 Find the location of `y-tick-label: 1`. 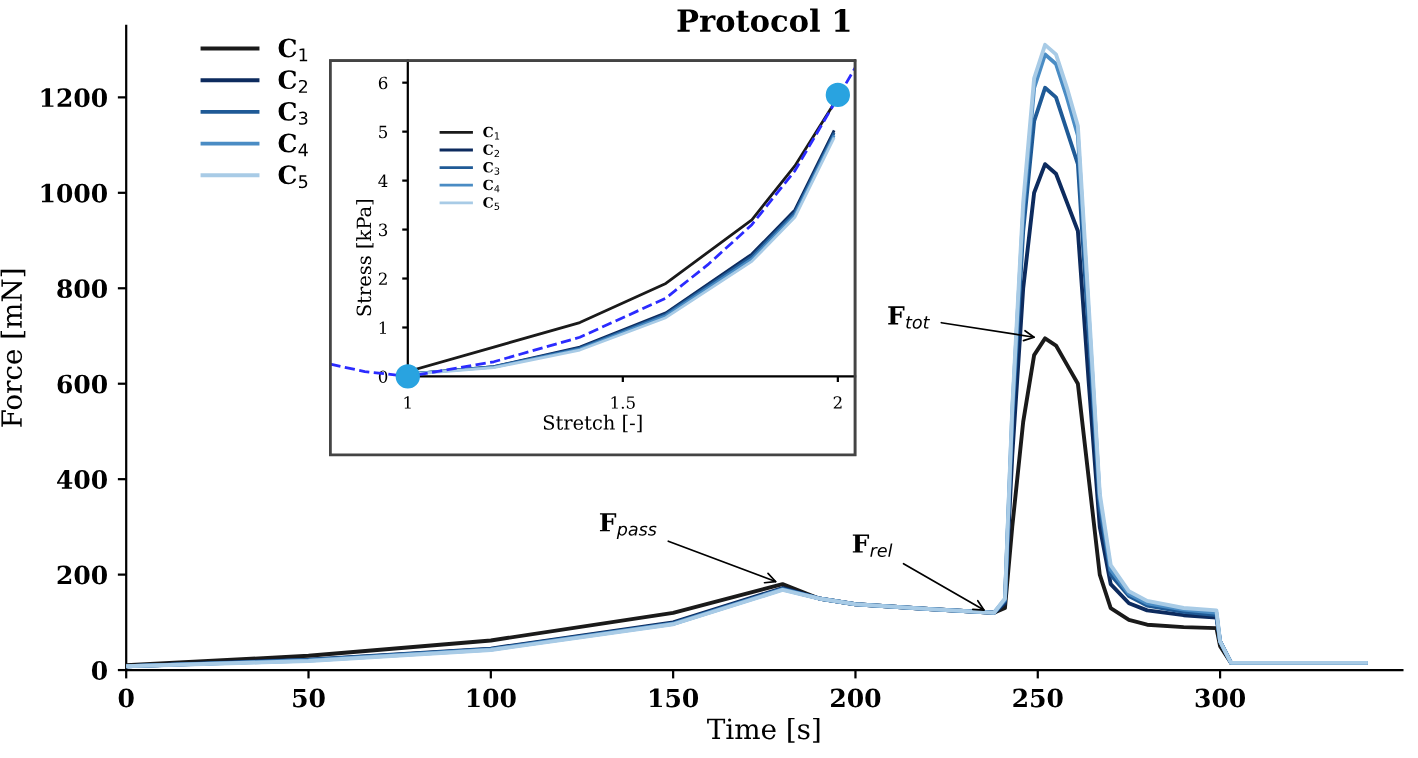

y-tick-label: 1 is located at coordinates (382, 327).